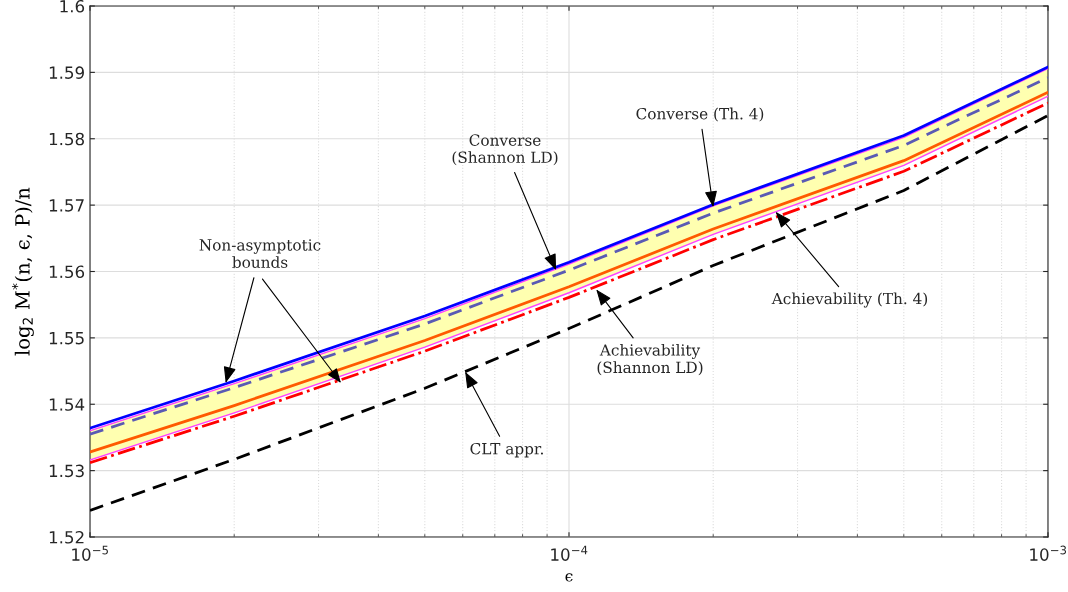 The height and width of the screenshot is (592, 1068). I want to click on x-tick-label: 10$^{−4}$, so click(569, 553).